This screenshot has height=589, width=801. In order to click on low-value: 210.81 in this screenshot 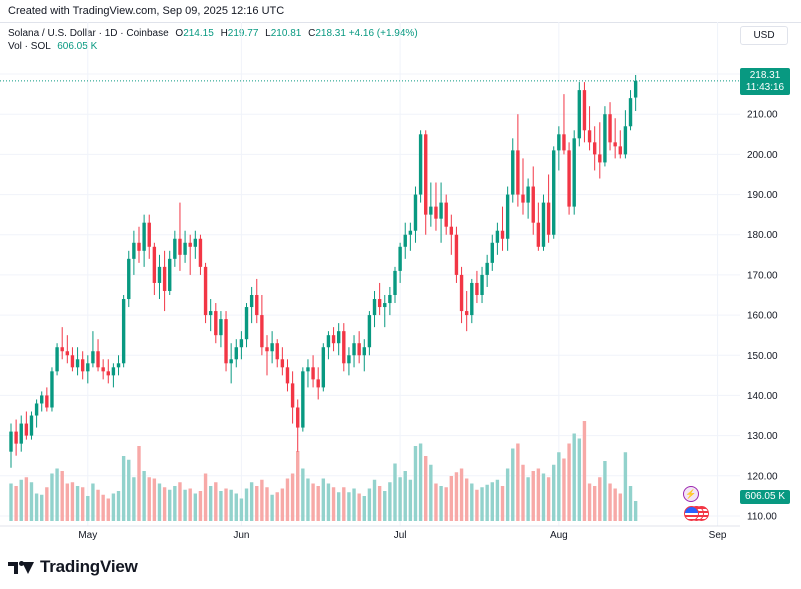, I will do `click(286, 33)`.